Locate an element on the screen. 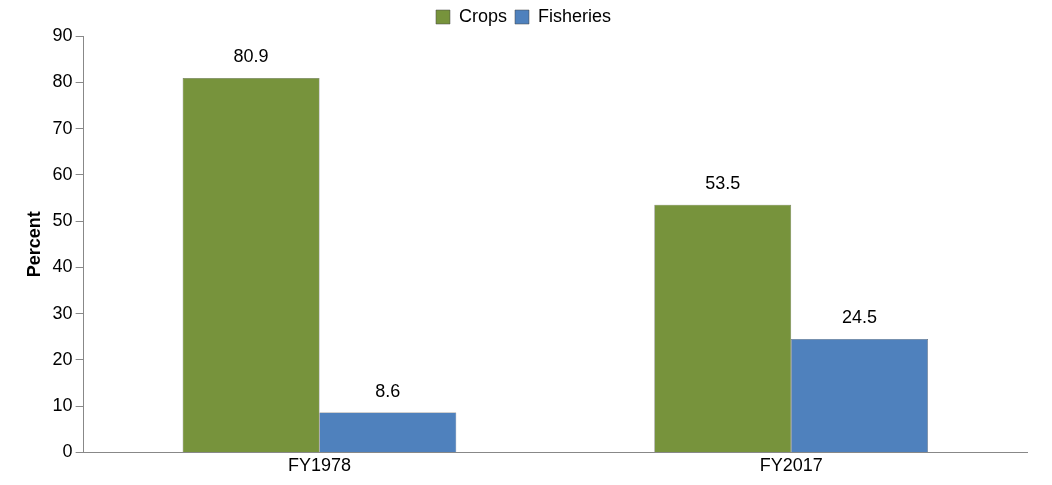  y-tick-label: 80 is located at coordinates (62, 81).